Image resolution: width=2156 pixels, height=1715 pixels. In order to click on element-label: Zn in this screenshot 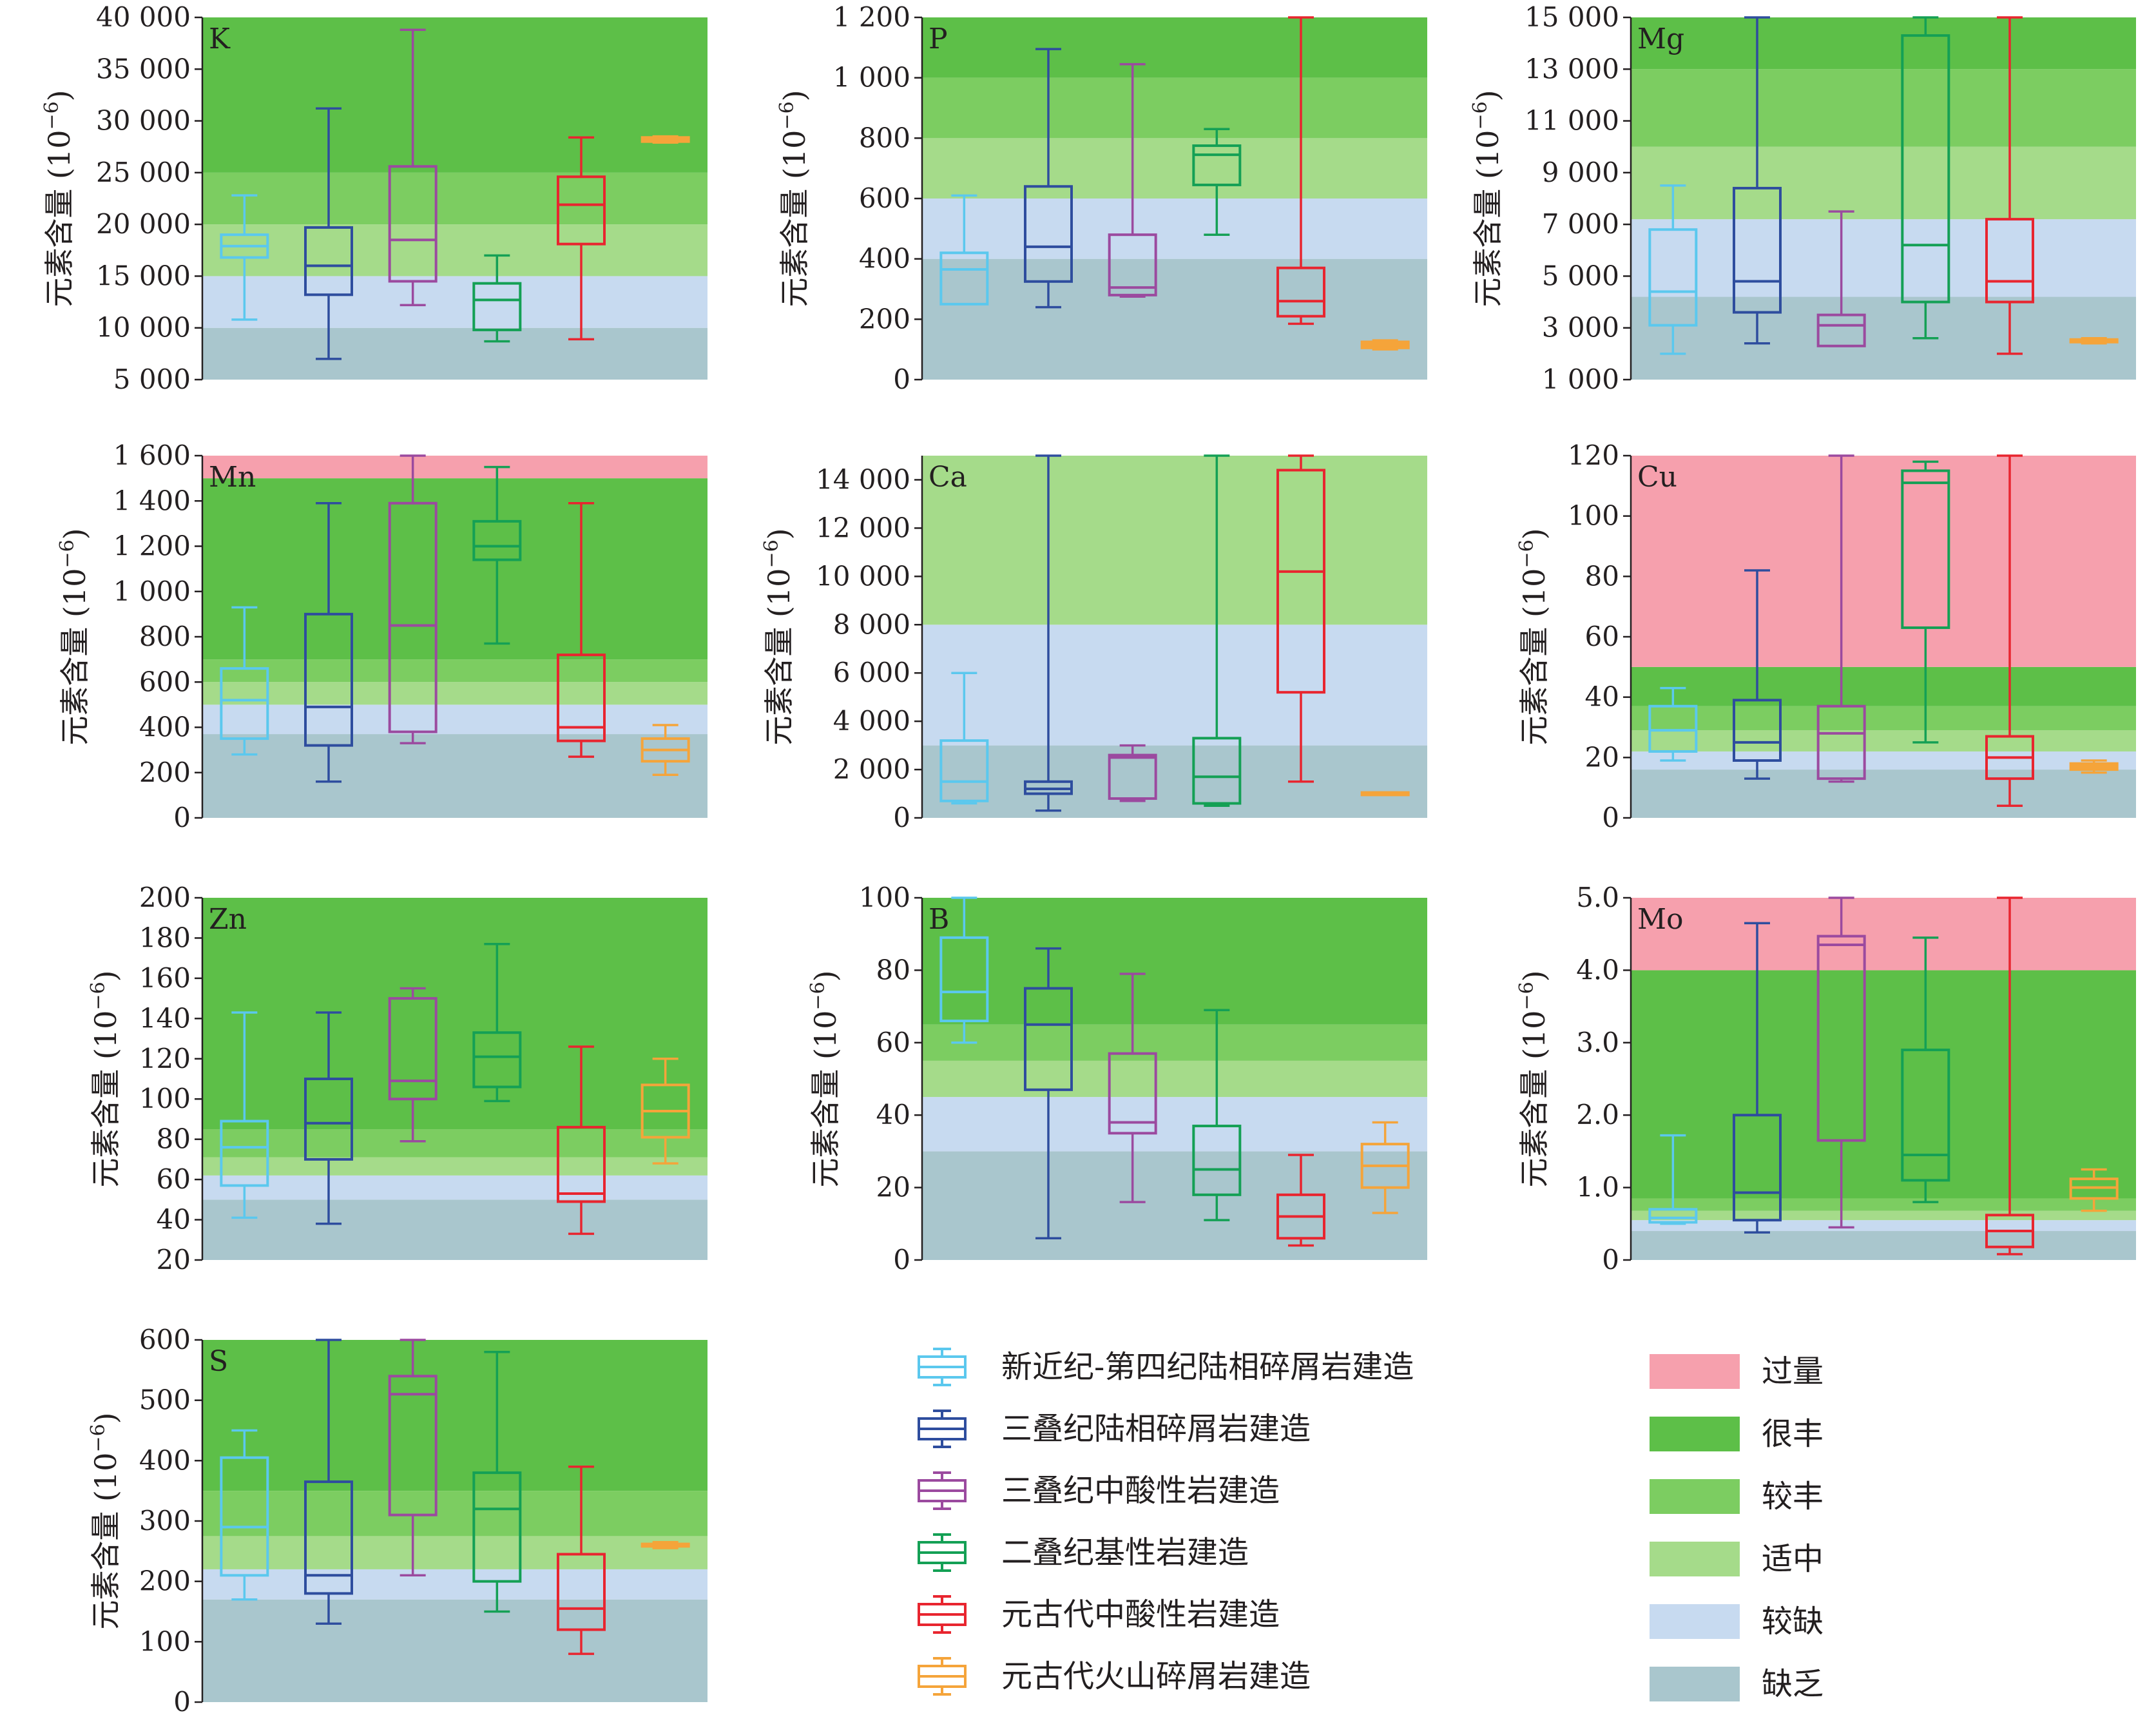, I will do `click(228, 919)`.